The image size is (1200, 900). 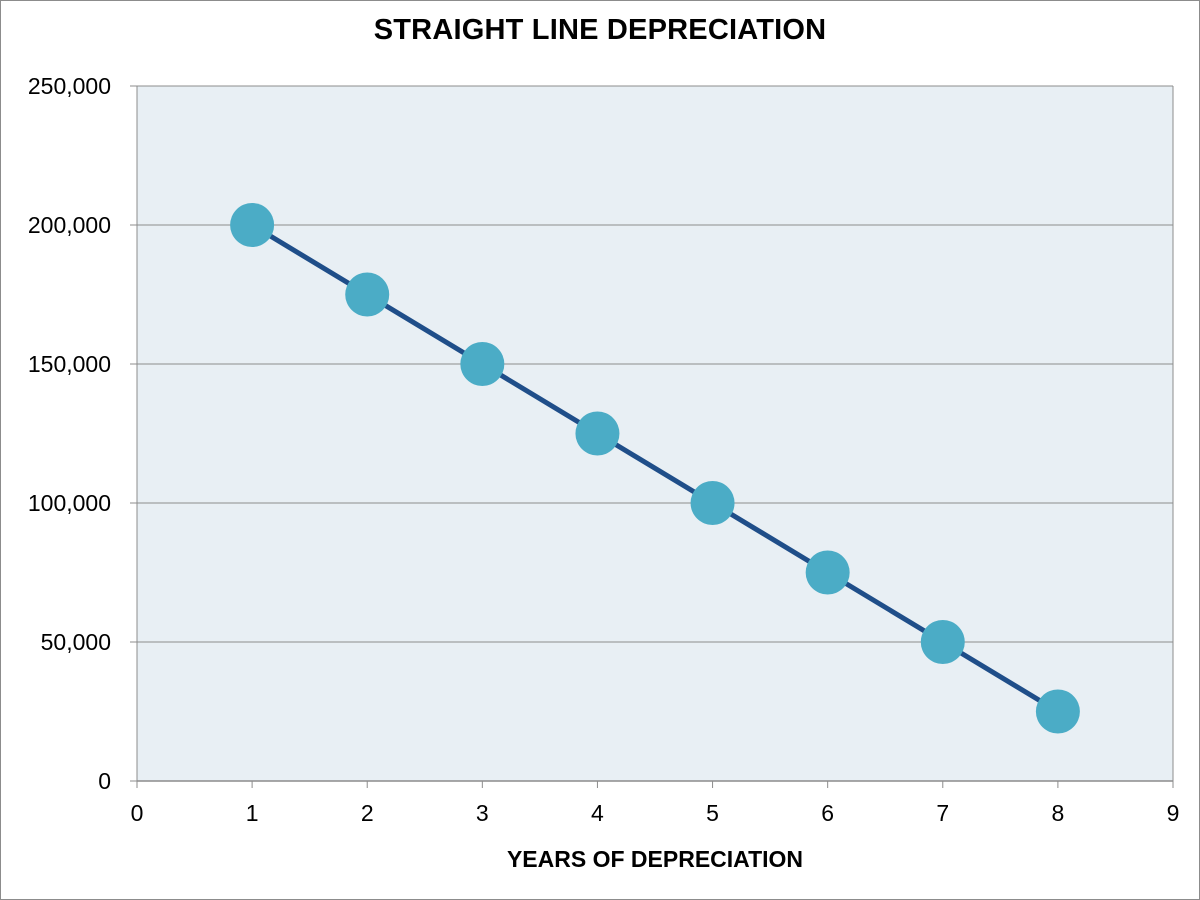 I want to click on y-tick-label: 50,000, so click(x=76, y=642).